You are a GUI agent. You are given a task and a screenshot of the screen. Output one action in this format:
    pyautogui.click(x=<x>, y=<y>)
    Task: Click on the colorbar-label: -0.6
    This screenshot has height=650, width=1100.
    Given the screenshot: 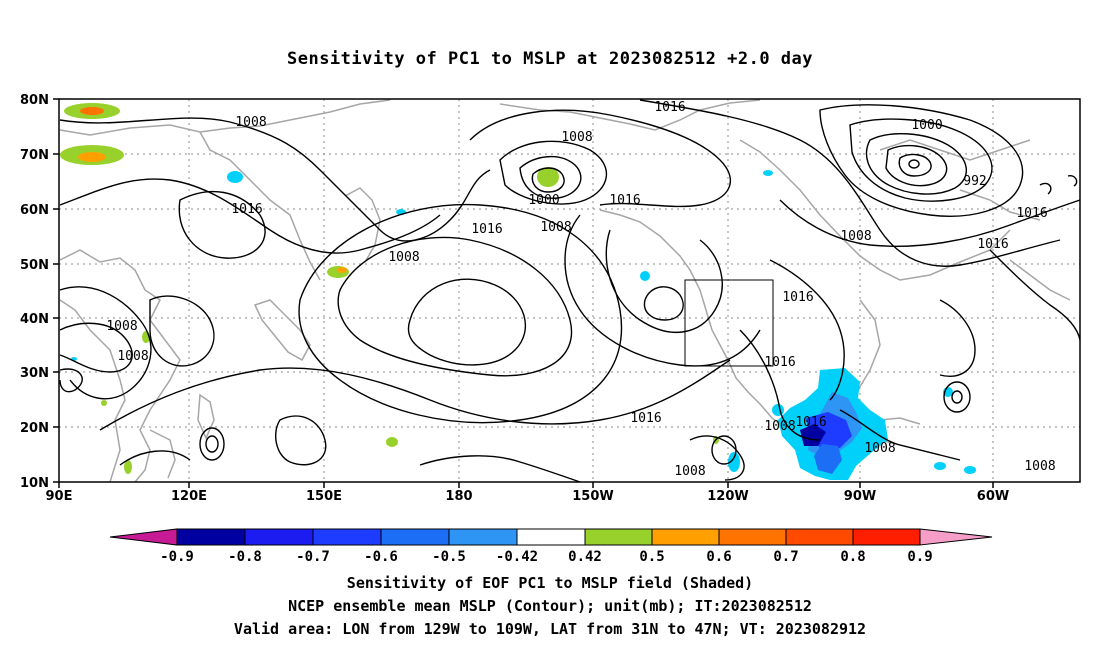 What is the action you would take?
    pyautogui.click(x=381, y=557)
    